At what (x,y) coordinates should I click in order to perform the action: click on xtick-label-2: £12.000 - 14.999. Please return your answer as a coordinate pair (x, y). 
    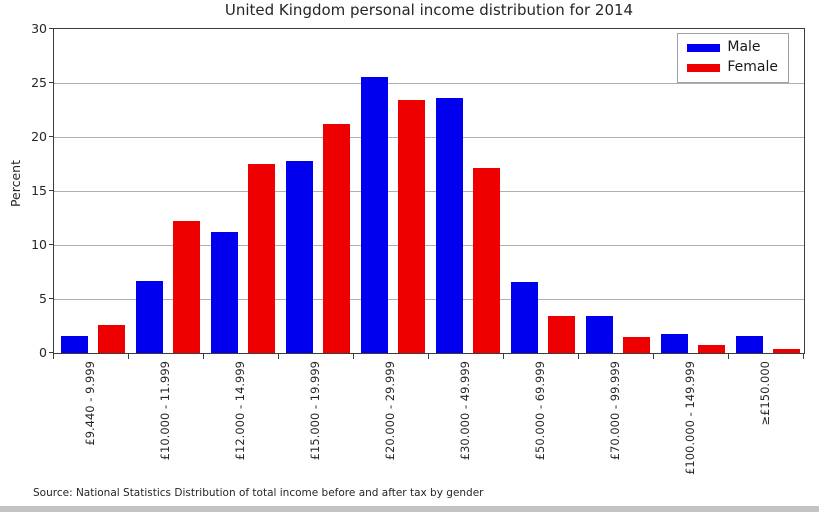
    Looking at the image, I should click on (239, 411).